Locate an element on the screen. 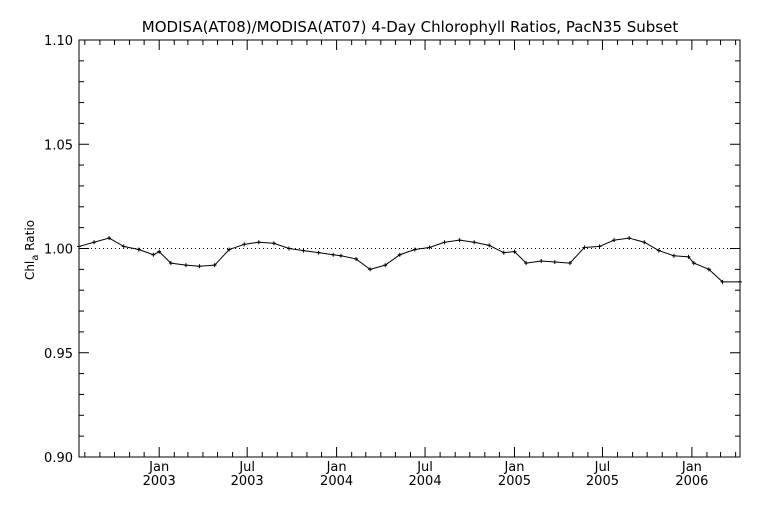  y-tick-label: 1.00 is located at coordinates (58, 250).